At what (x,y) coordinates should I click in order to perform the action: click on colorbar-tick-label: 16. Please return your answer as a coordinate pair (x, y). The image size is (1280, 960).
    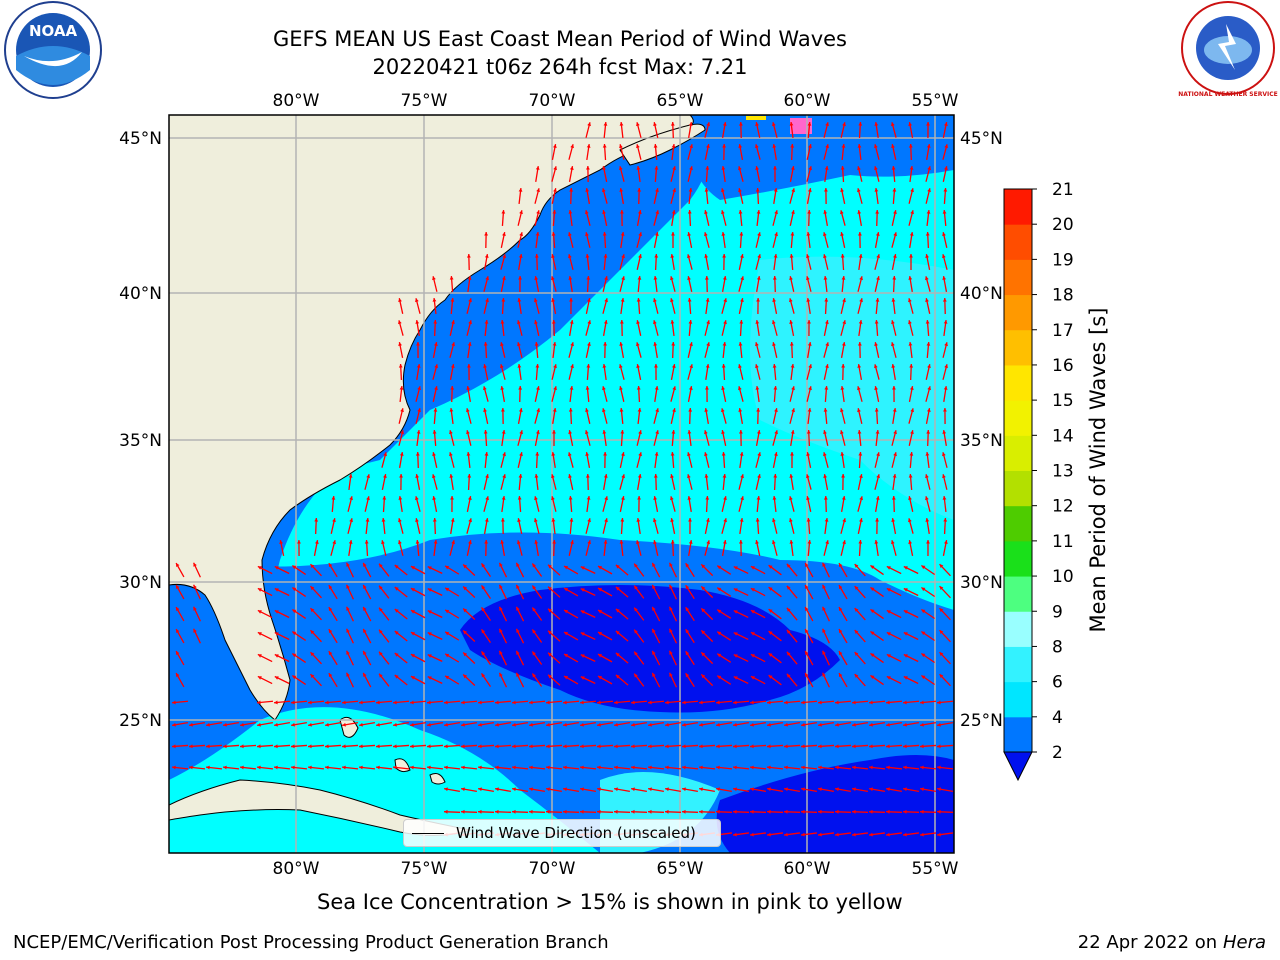
    Looking at the image, I should click on (1063, 366).